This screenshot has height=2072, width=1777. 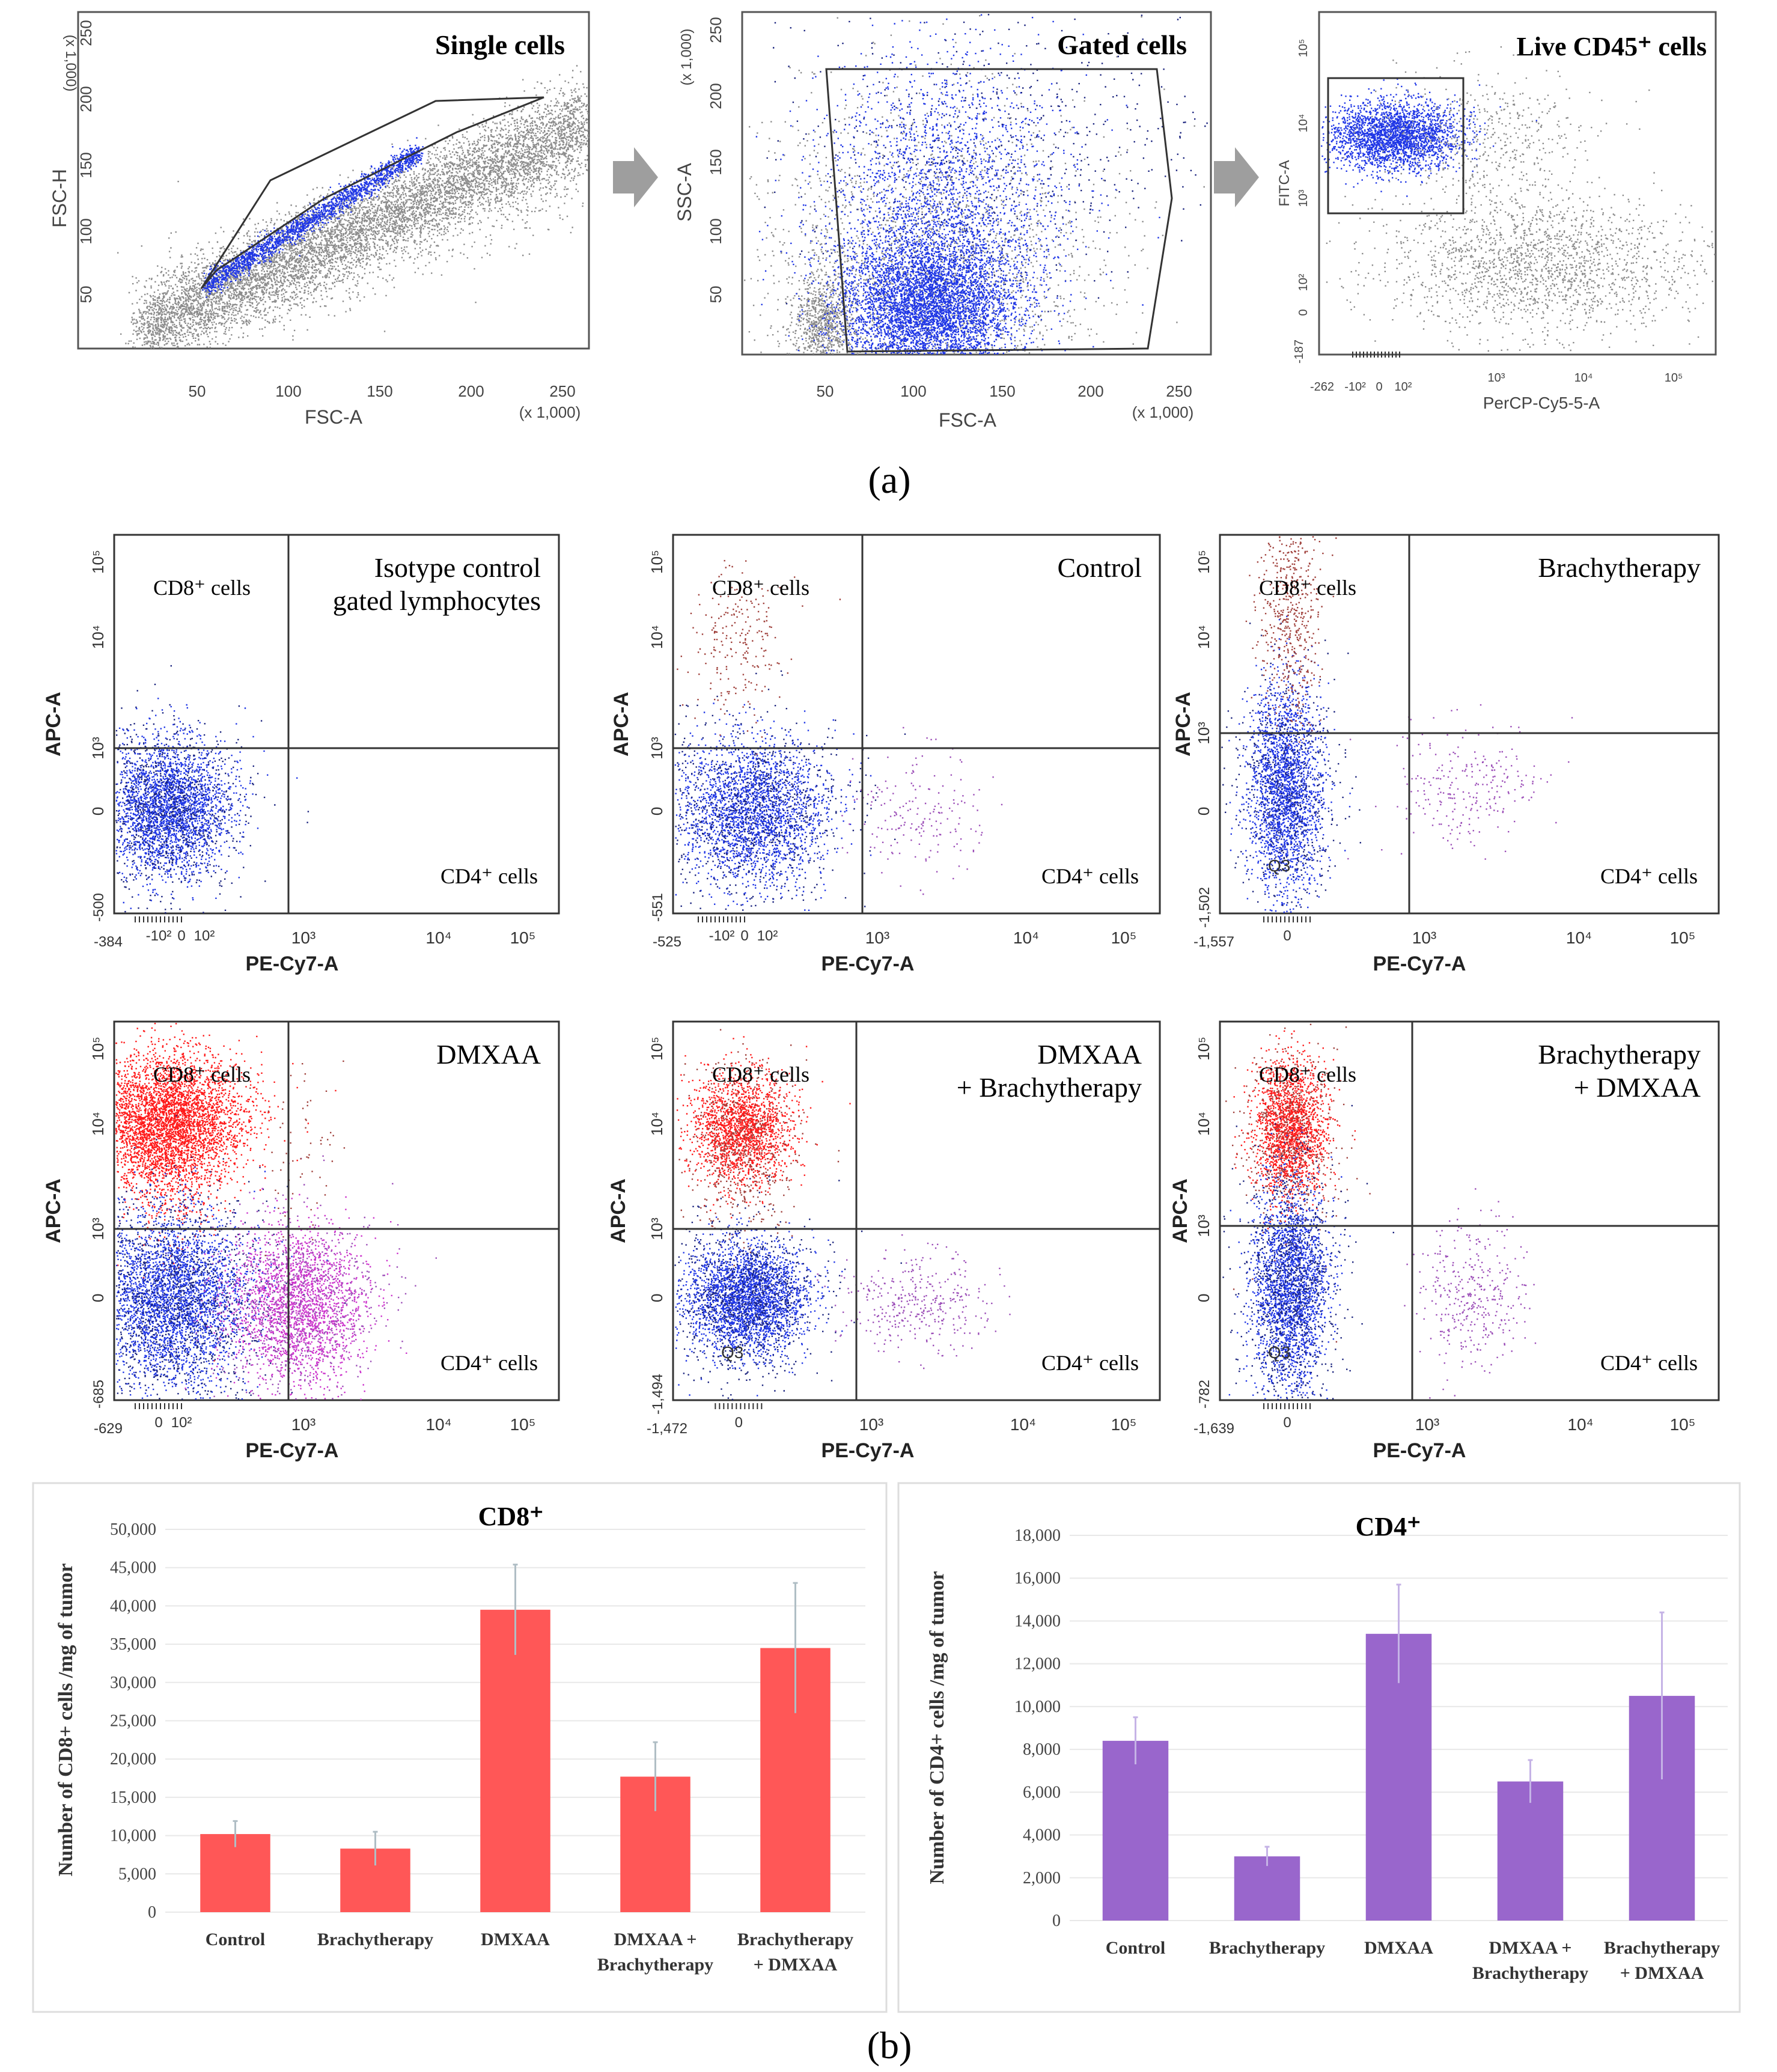 What do you see at coordinates (471, 391) in the screenshot?
I see `x-tick: 200` at bounding box center [471, 391].